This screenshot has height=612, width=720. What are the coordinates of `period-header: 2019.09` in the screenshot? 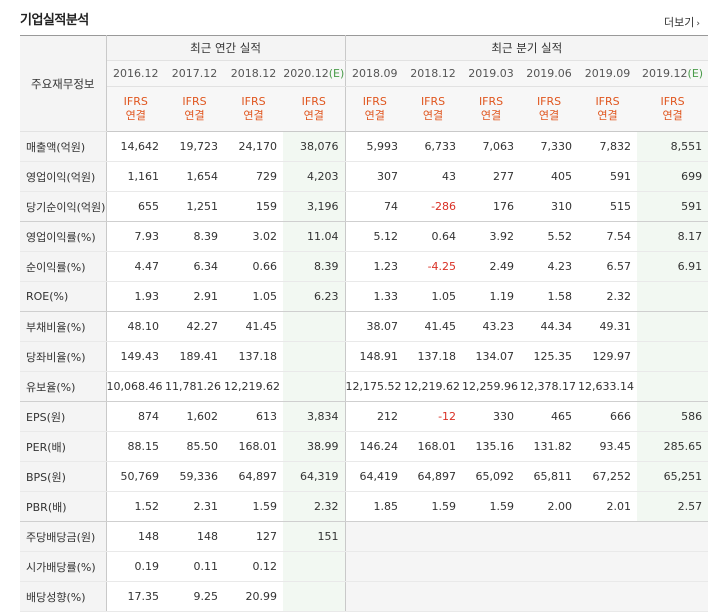 It's located at (608, 73).